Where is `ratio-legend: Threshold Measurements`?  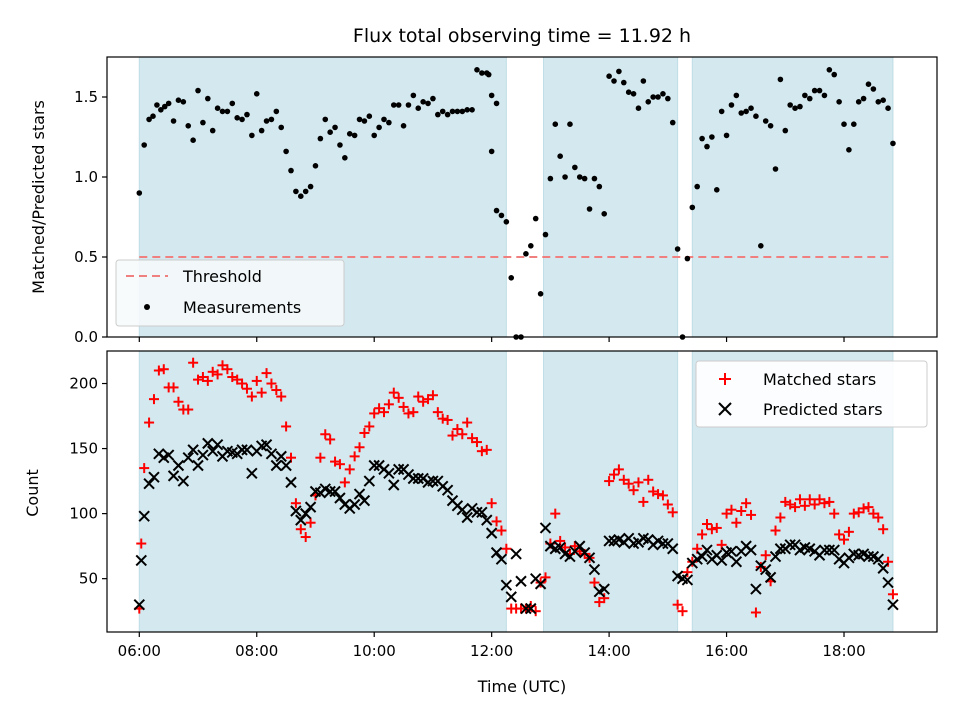
ratio-legend: Threshold Measurements is located at coordinates (230, 293).